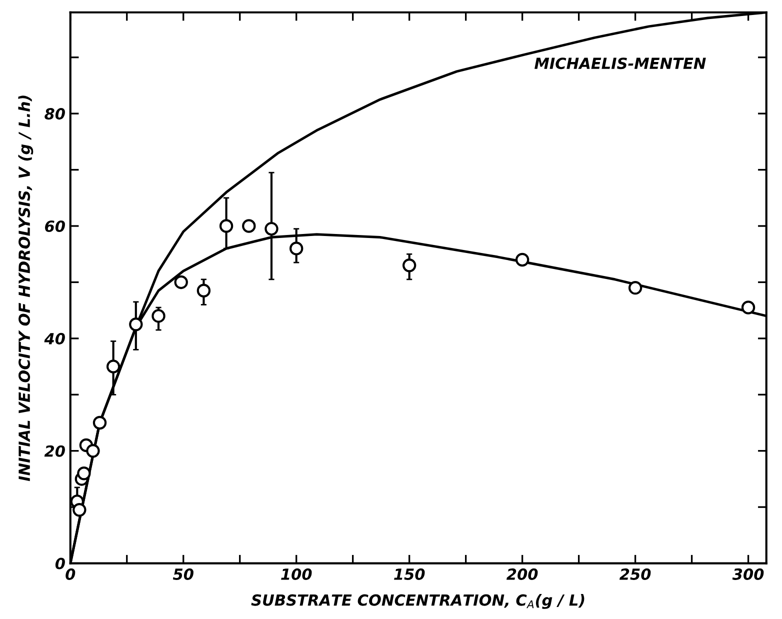 The image size is (782, 619). I want to click on x-axis-title: SUBSTRATE CONCENTRATION, C$_{A}$(g / L), so click(417, 601).